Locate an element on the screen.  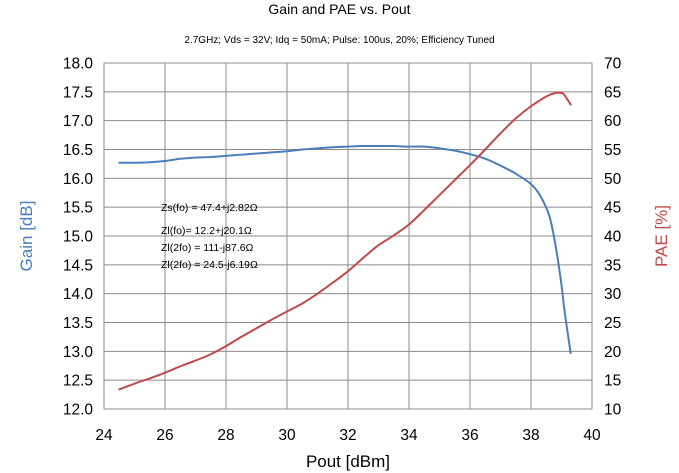
x-tick-label: 30 is located at coordinates (287, 435).